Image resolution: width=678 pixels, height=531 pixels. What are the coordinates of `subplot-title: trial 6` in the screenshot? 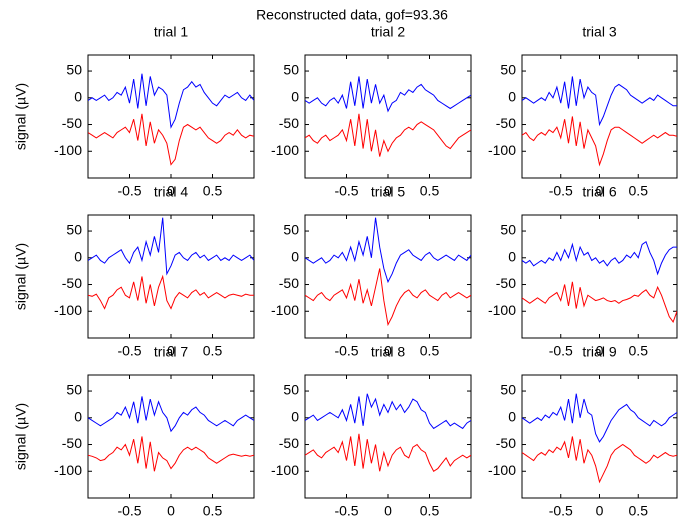 It's located at (599, 192).